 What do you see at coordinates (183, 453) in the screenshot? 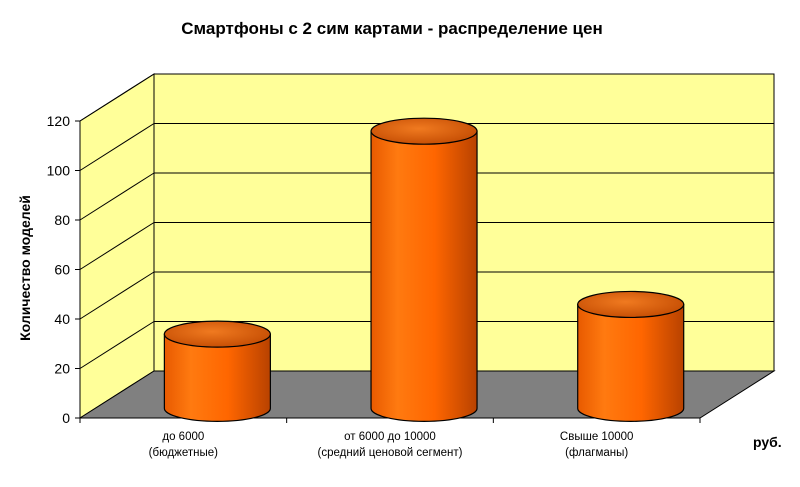
I see `category-label: (бюджетные)` at bounding box center [183, 453].